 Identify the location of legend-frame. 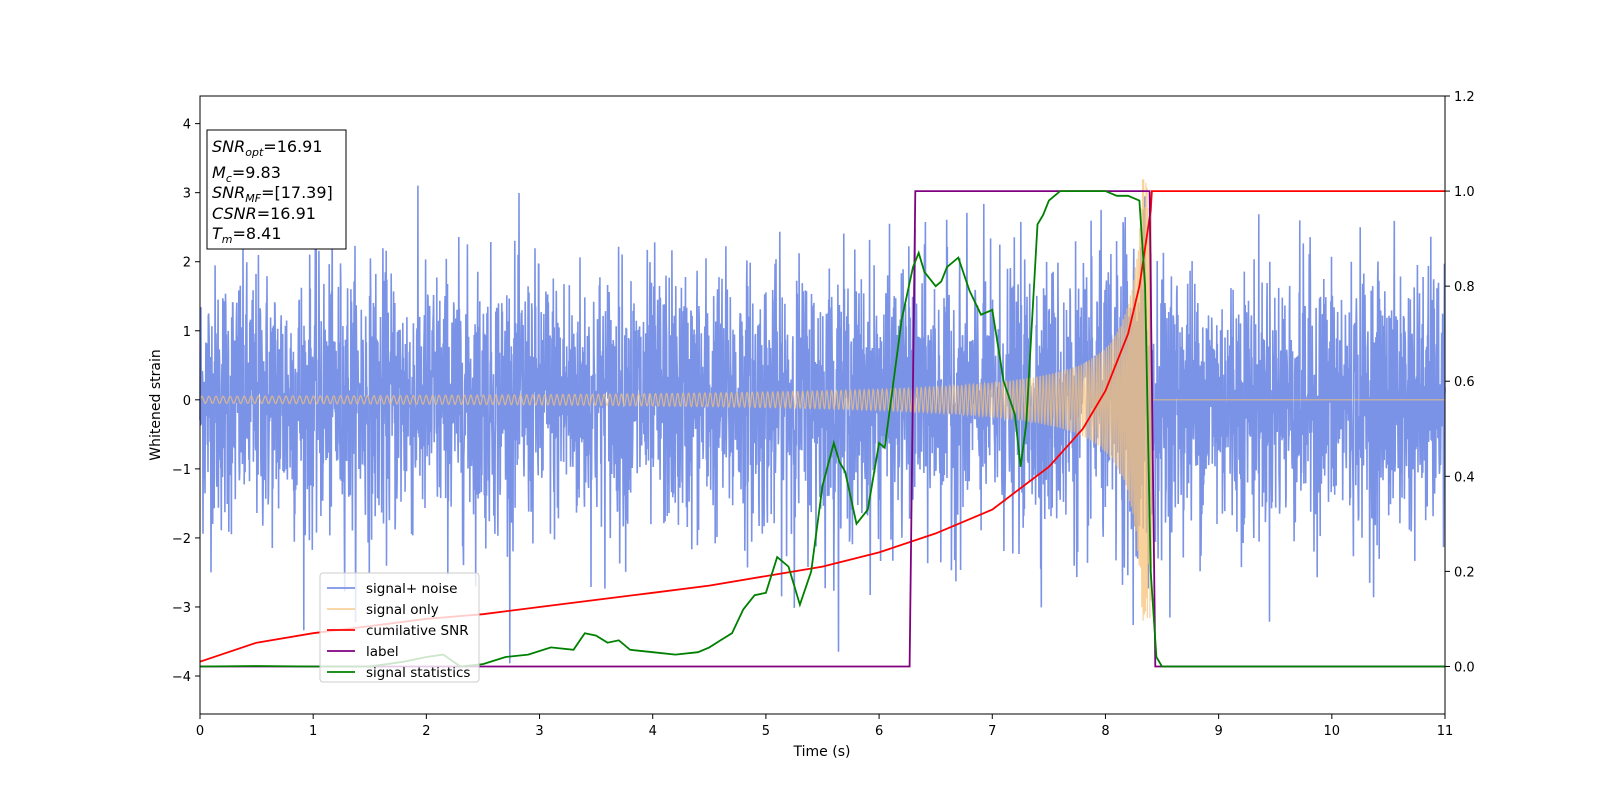
(399, 627).